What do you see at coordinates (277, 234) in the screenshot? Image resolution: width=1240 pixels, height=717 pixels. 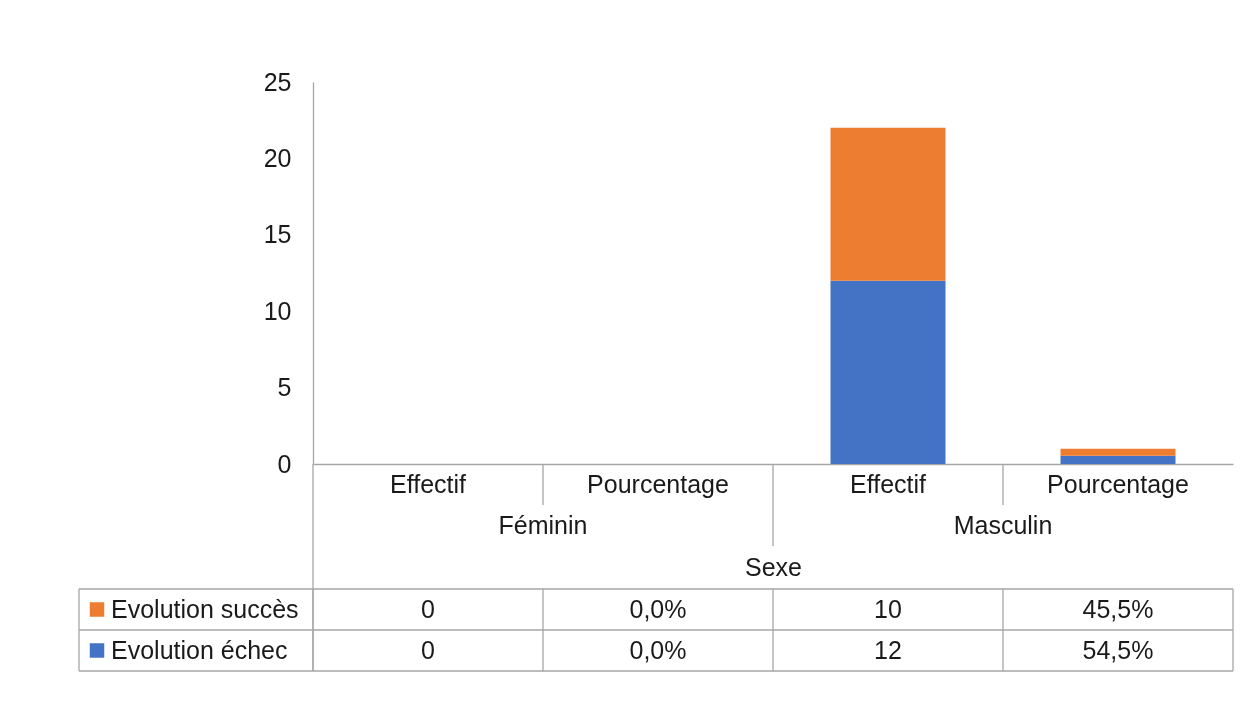 I see `y-tick-label: 15` at bounding box center [277, 234].